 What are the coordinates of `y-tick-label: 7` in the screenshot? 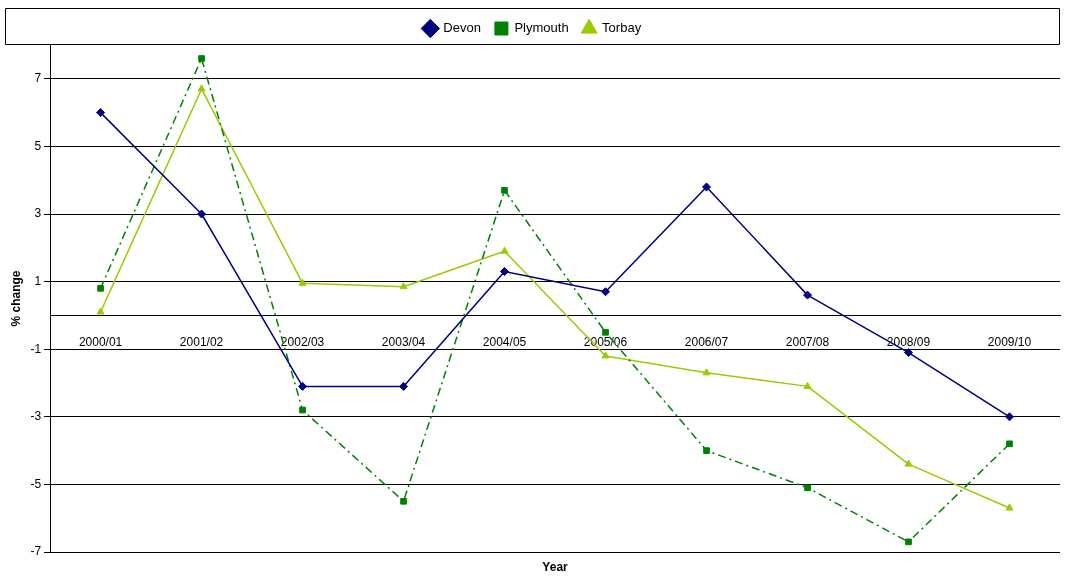 It's located at (38, 78).